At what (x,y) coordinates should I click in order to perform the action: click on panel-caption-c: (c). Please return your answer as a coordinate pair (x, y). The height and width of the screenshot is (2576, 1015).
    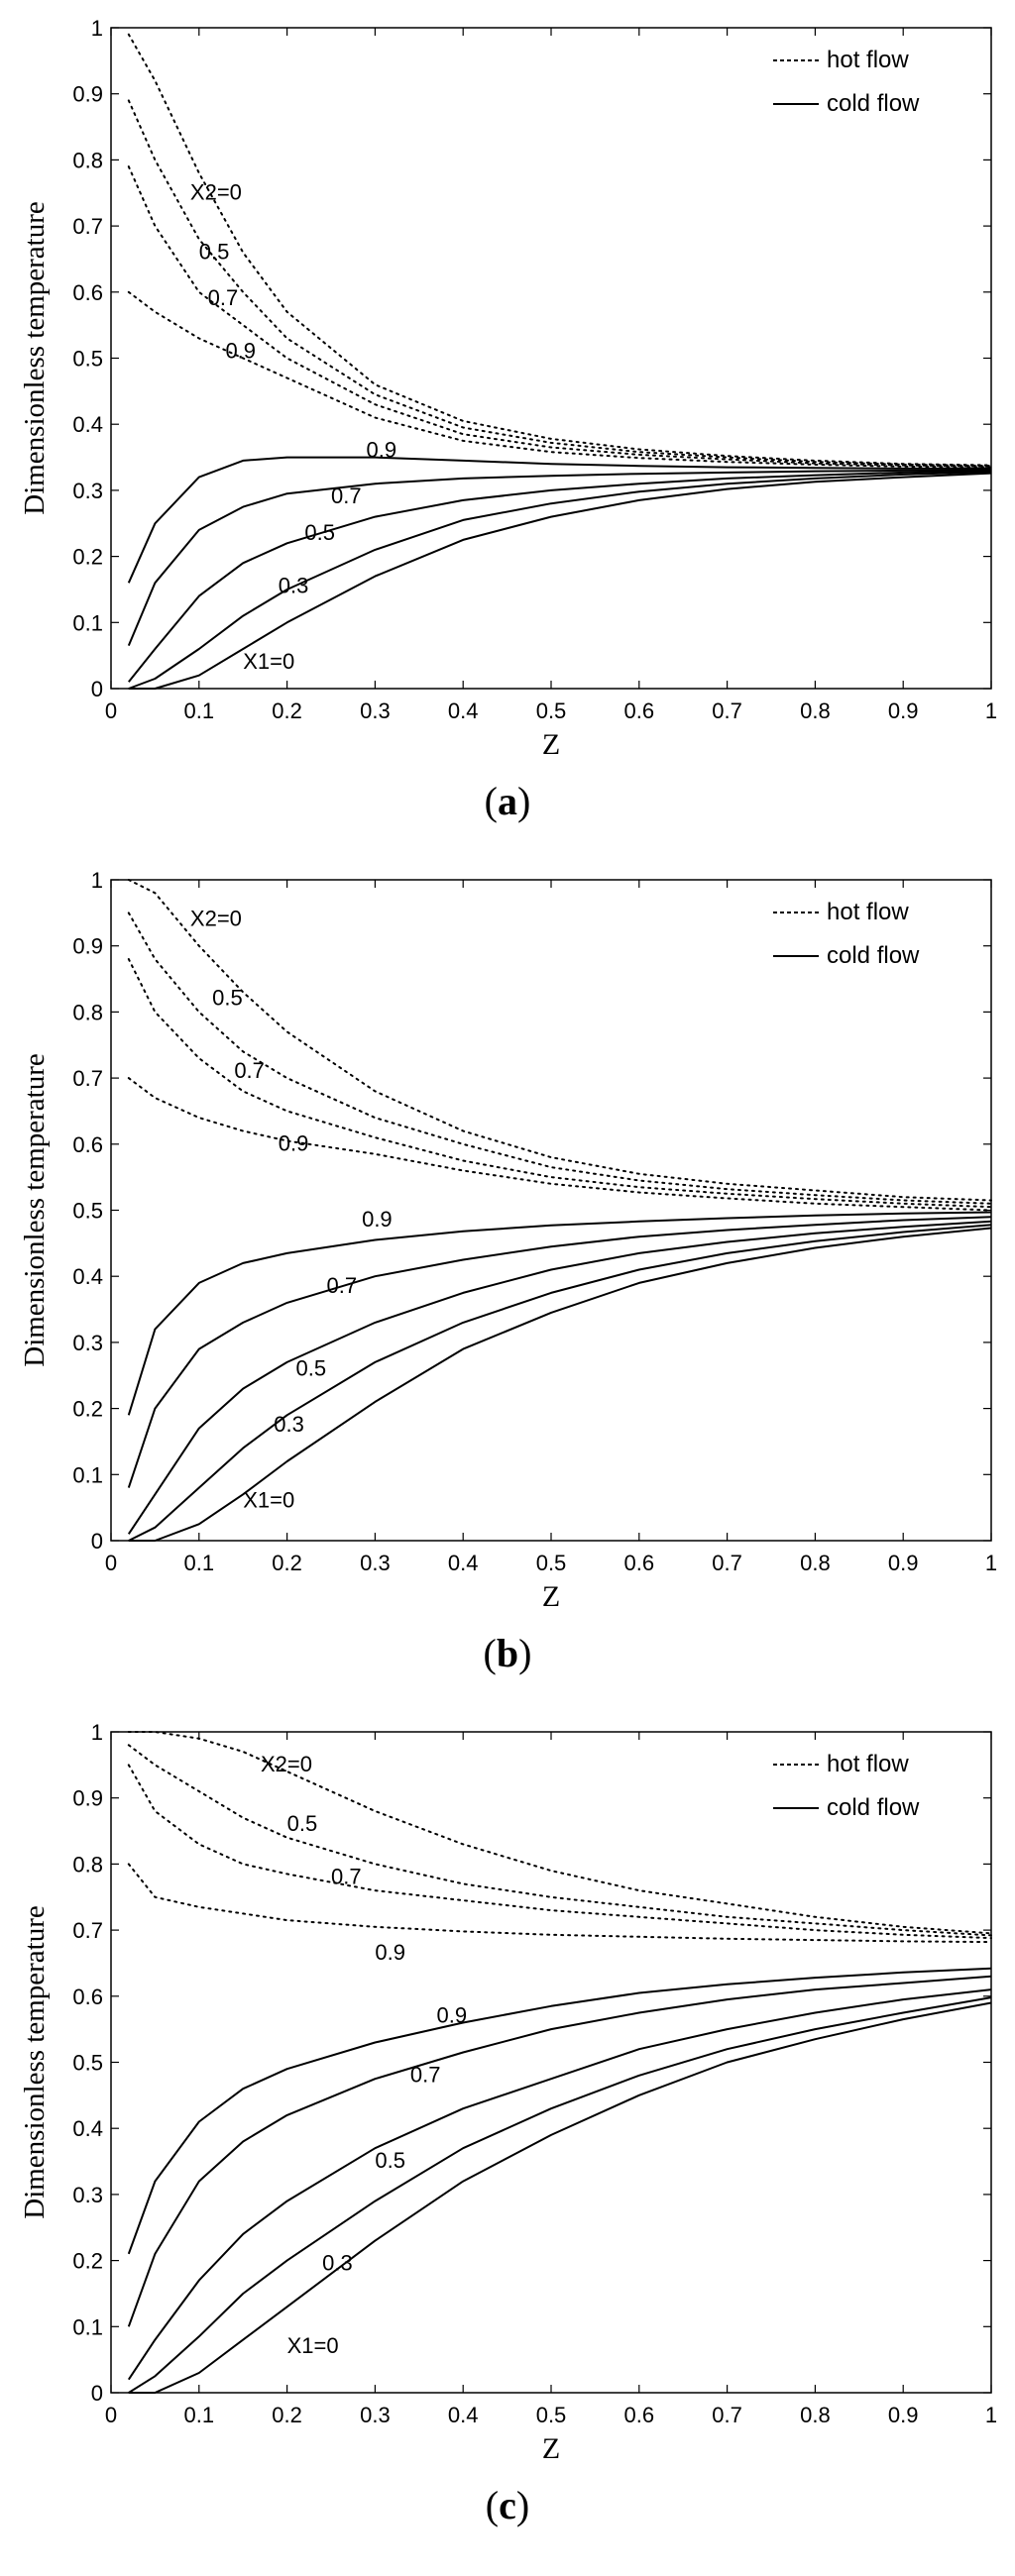
    Looking at the image, I should click on (507, 2505).